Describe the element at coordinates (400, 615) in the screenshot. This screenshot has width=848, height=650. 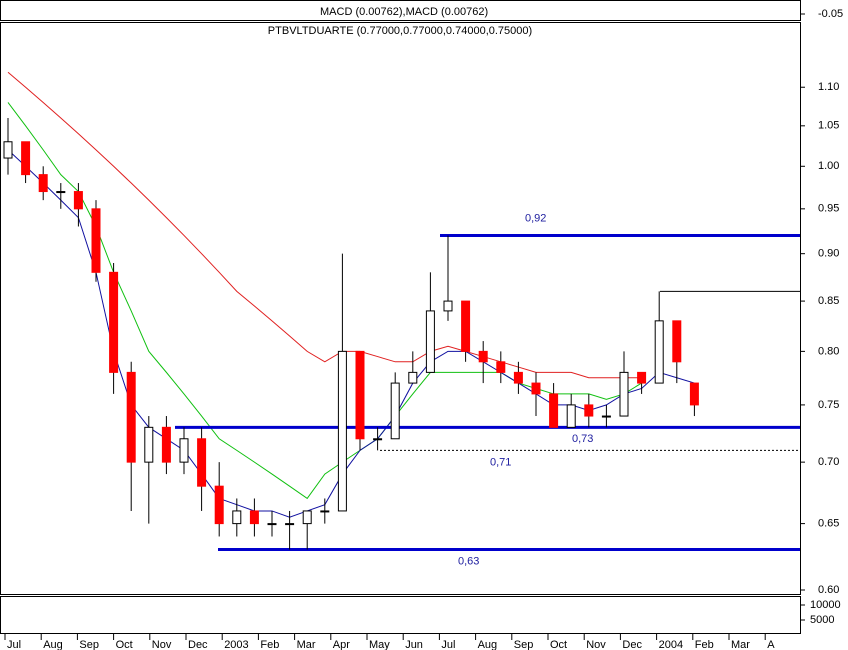
I see `volume-panel` at that location.